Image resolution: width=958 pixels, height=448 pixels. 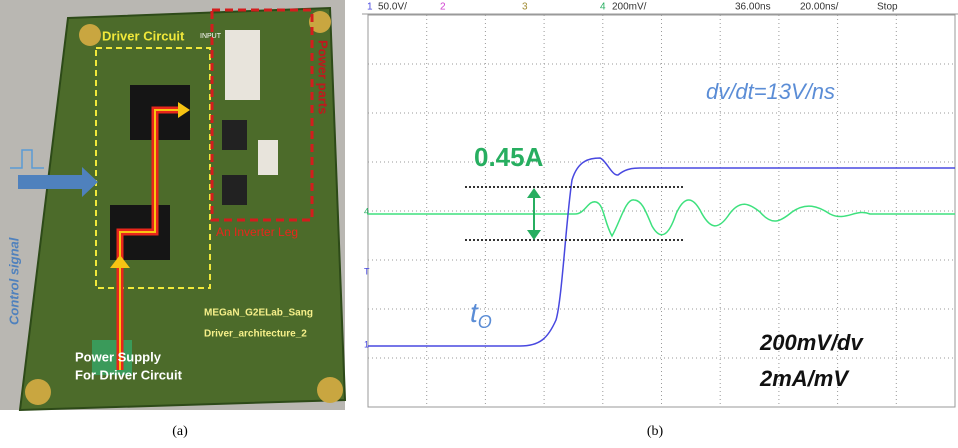 I want to click on header-text: 200mV/, so click(x=629, y=7).